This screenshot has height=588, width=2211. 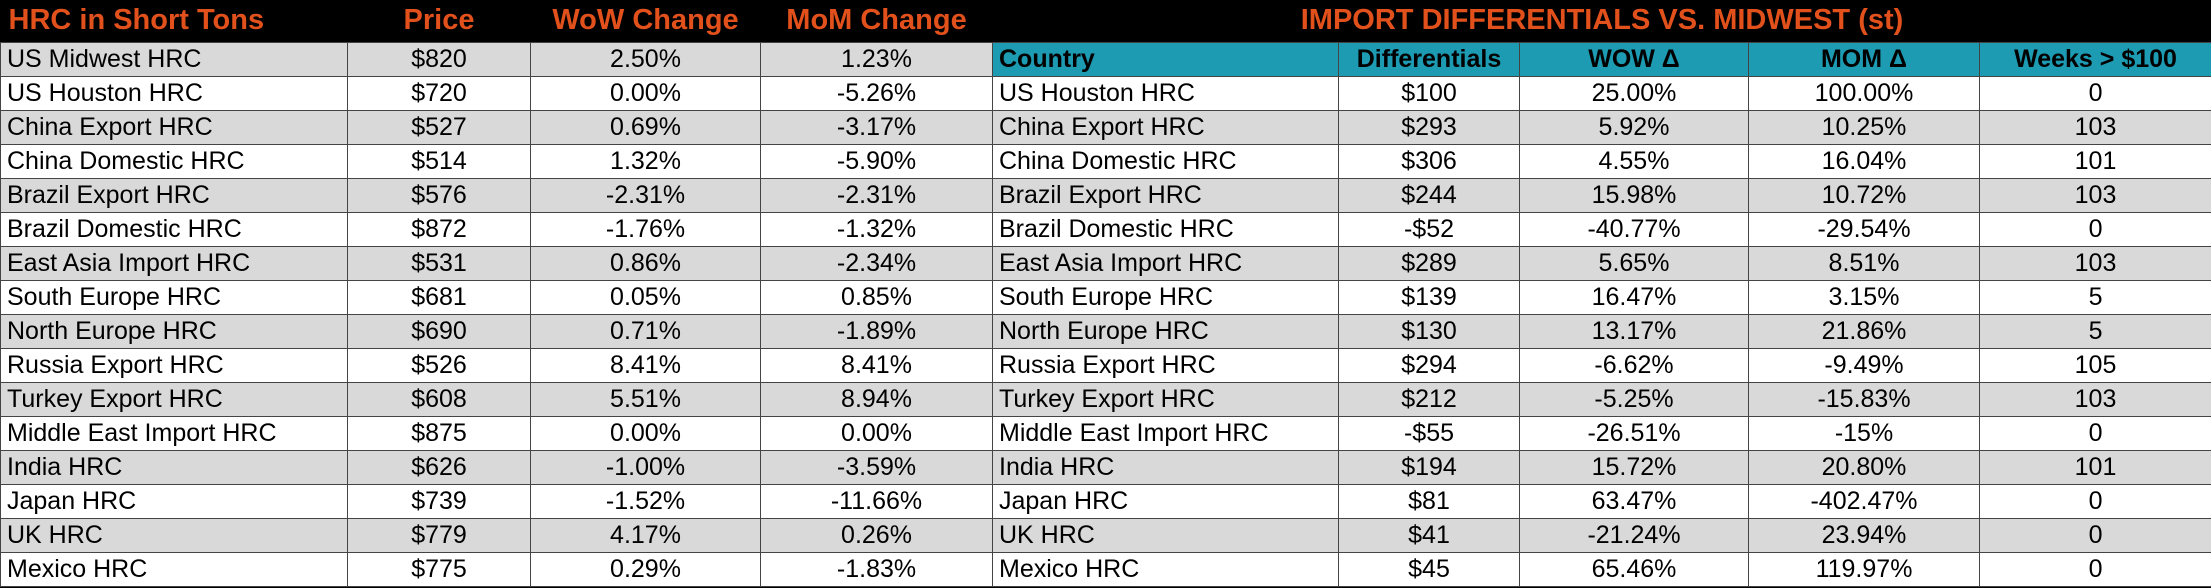 I want to click on table-cell: 65.46%, so click(x=1634, y=569).